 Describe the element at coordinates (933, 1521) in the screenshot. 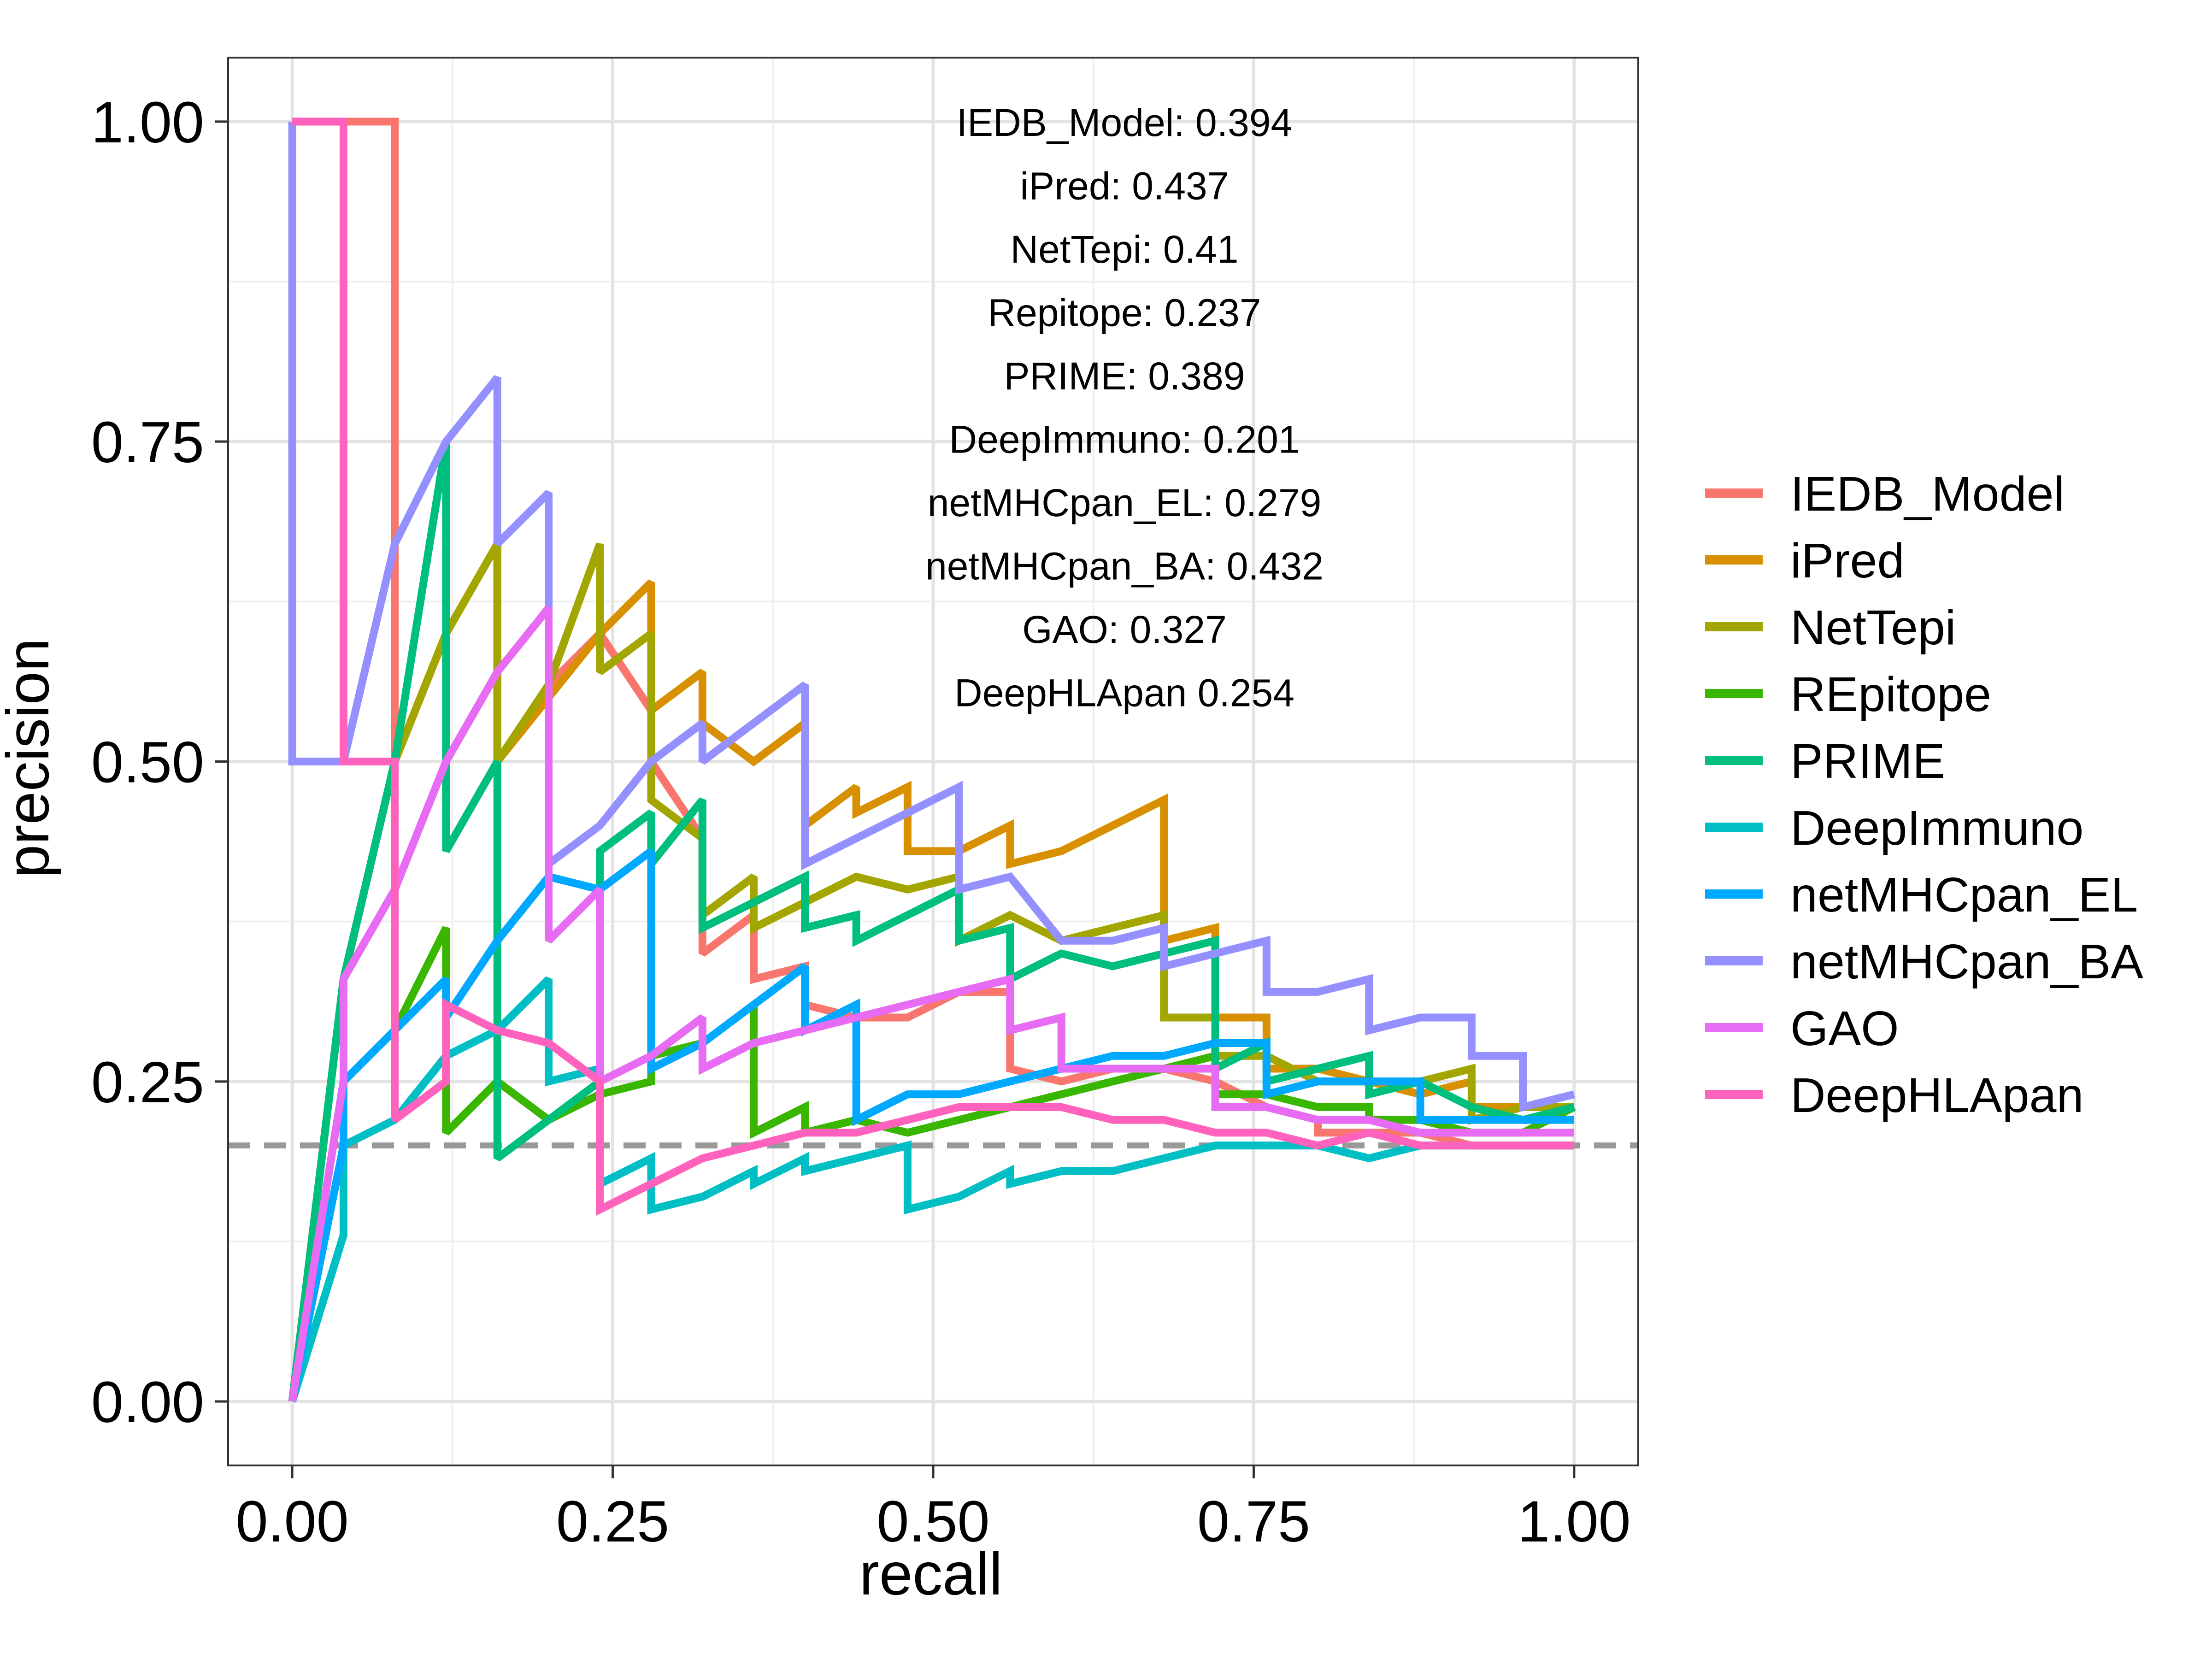

I see `x-tick-label: 0.50` at that location.